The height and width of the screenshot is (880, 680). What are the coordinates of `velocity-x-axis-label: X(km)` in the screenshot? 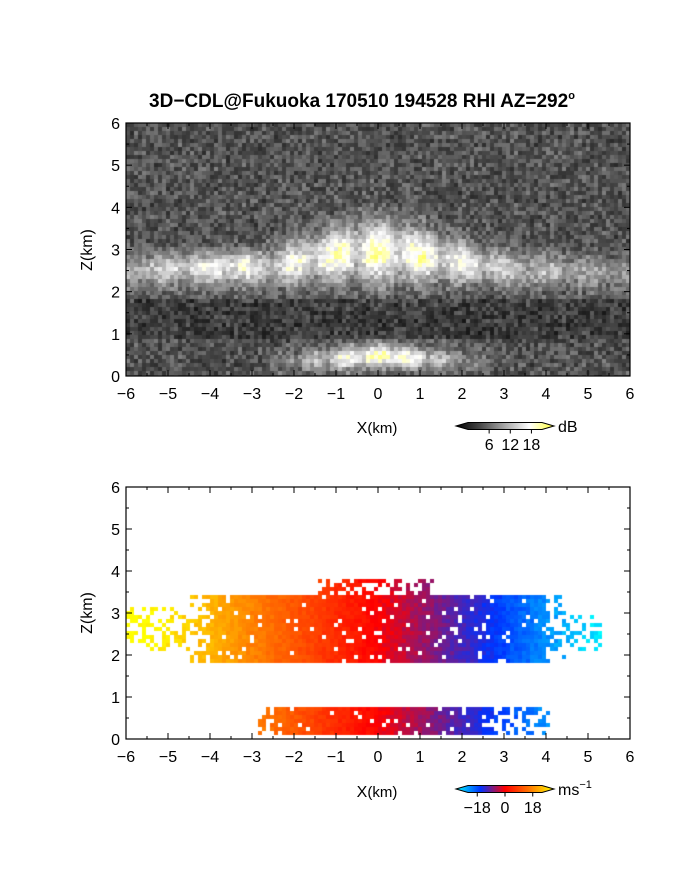 It's located at (377, 792).